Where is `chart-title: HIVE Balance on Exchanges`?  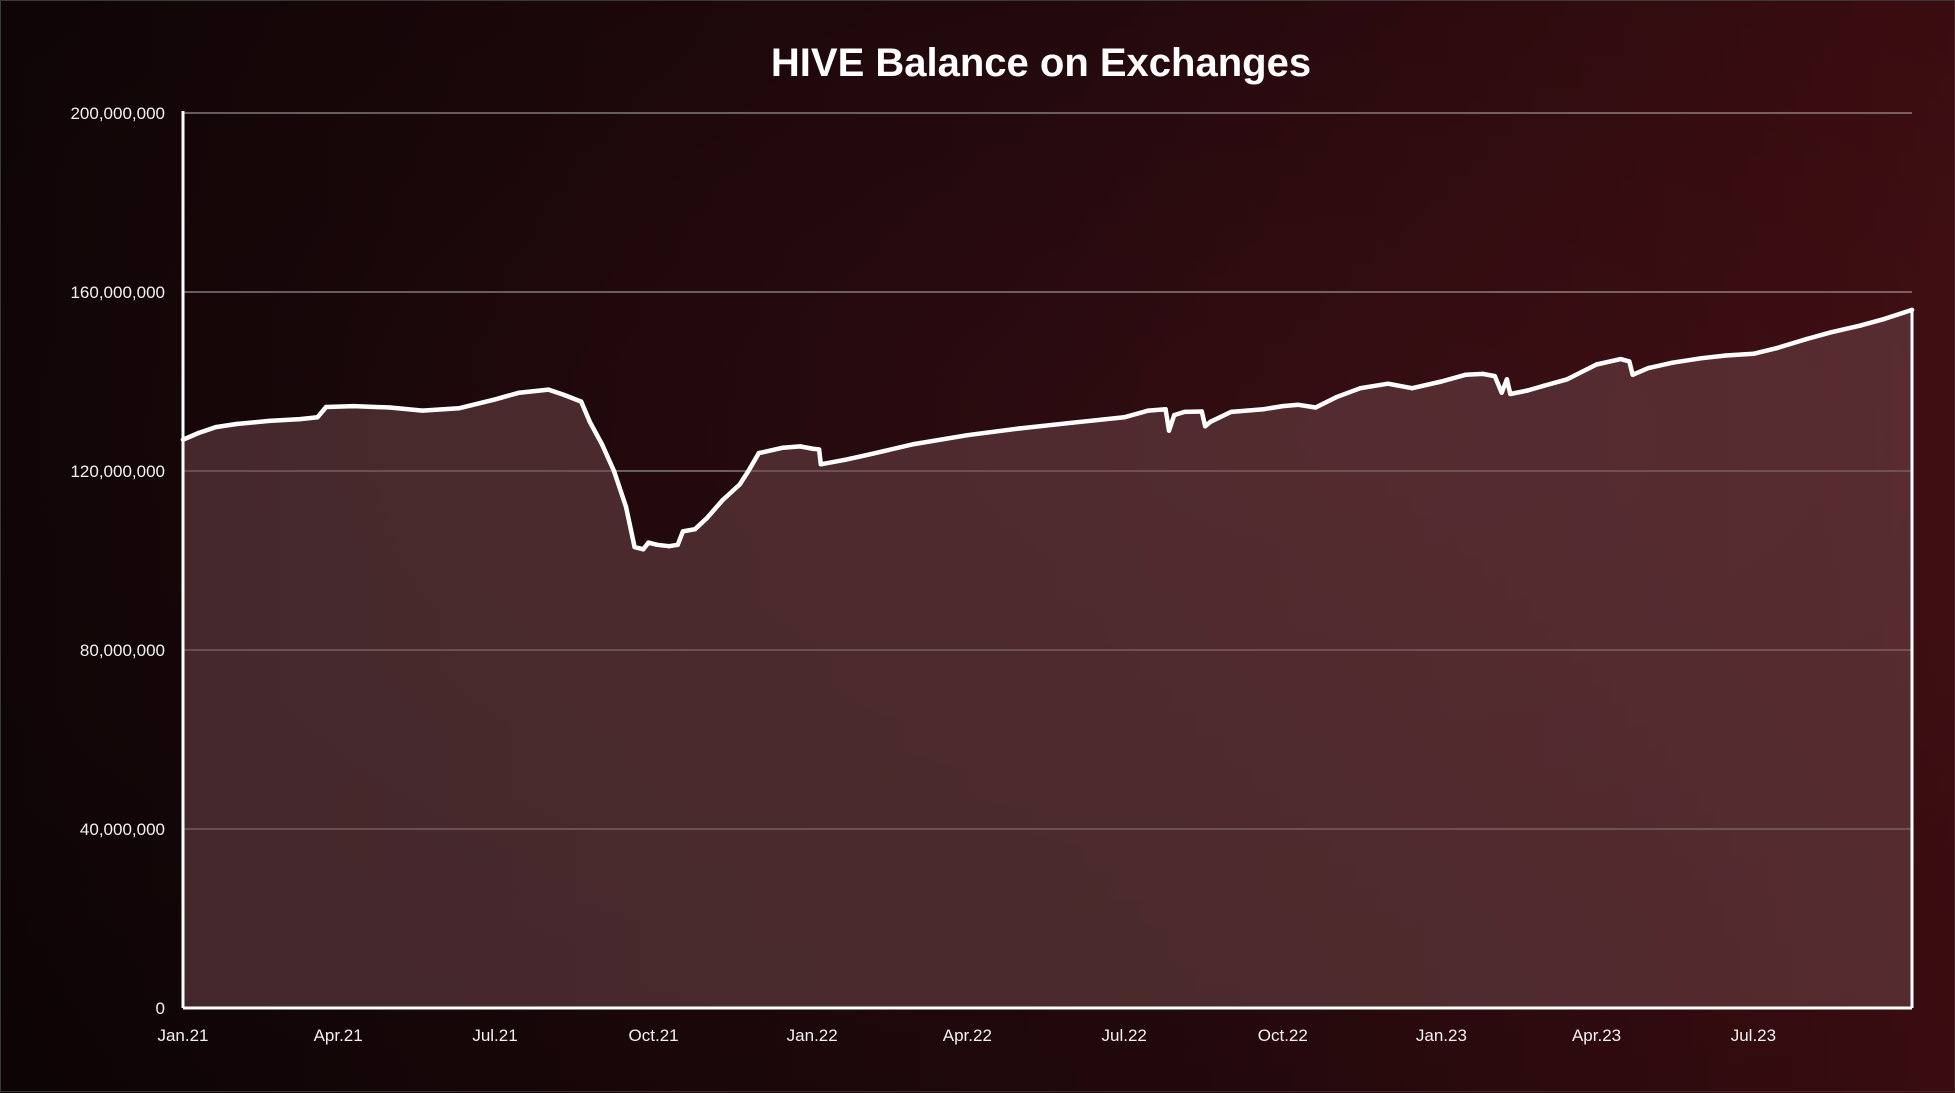 chart-title: HIVE Balance on Exchanges is located at coordinates (1041, 63).